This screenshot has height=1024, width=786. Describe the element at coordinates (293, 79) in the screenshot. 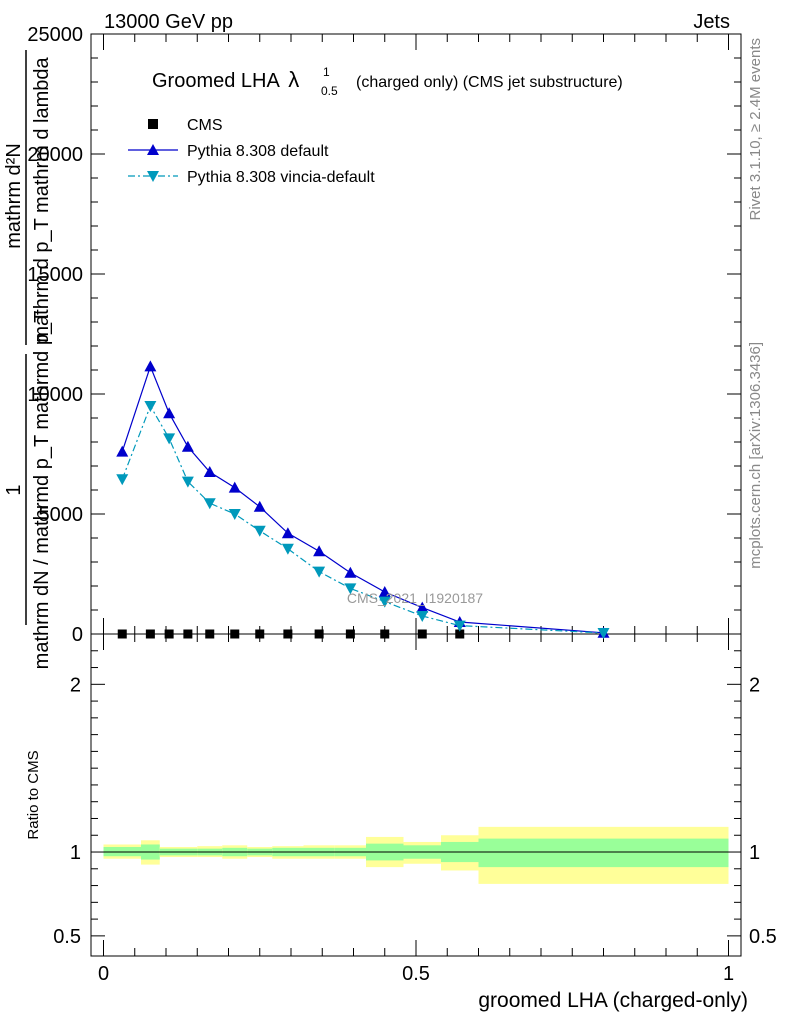

I see `title-lambda: λ` at that location.